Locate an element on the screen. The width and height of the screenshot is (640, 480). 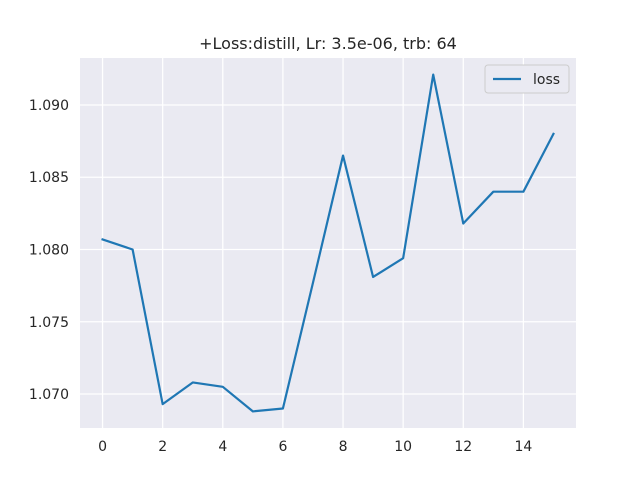
legend: loss is located at coordinates (527, 79).